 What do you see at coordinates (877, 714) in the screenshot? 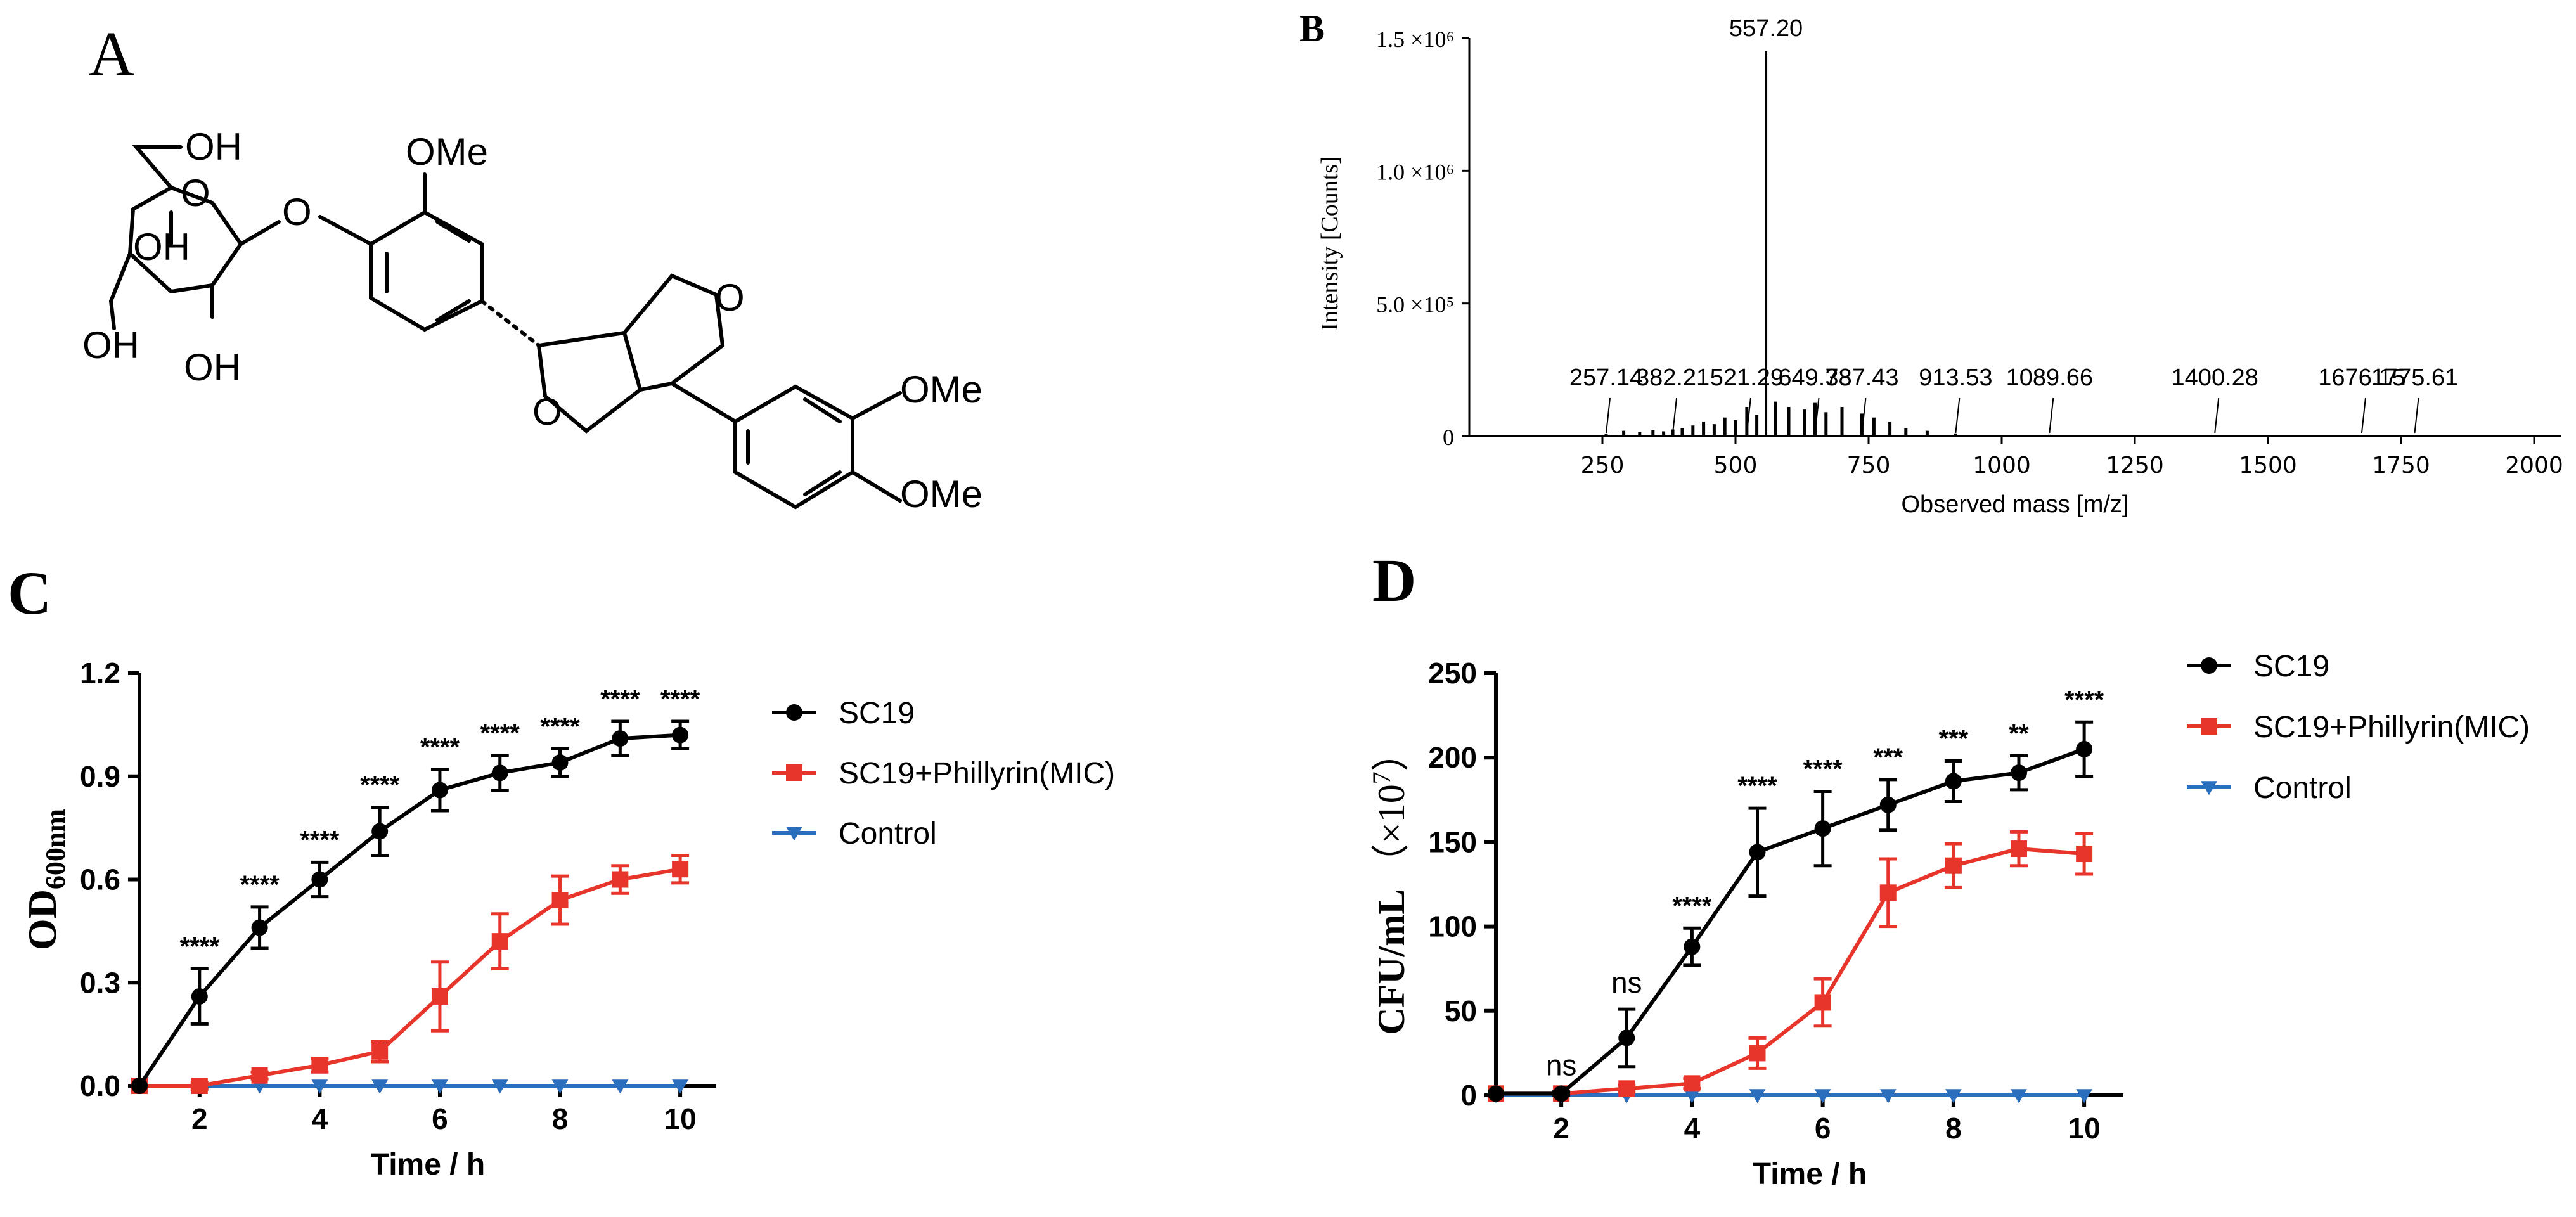
I see `legend-label: SC19` at bounding box center [877, 714].